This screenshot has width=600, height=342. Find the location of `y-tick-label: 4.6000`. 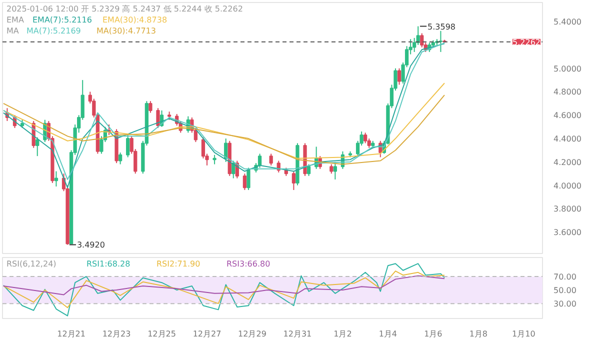

y-tick-label: 4.6000 is located at coordinates (568, 115).